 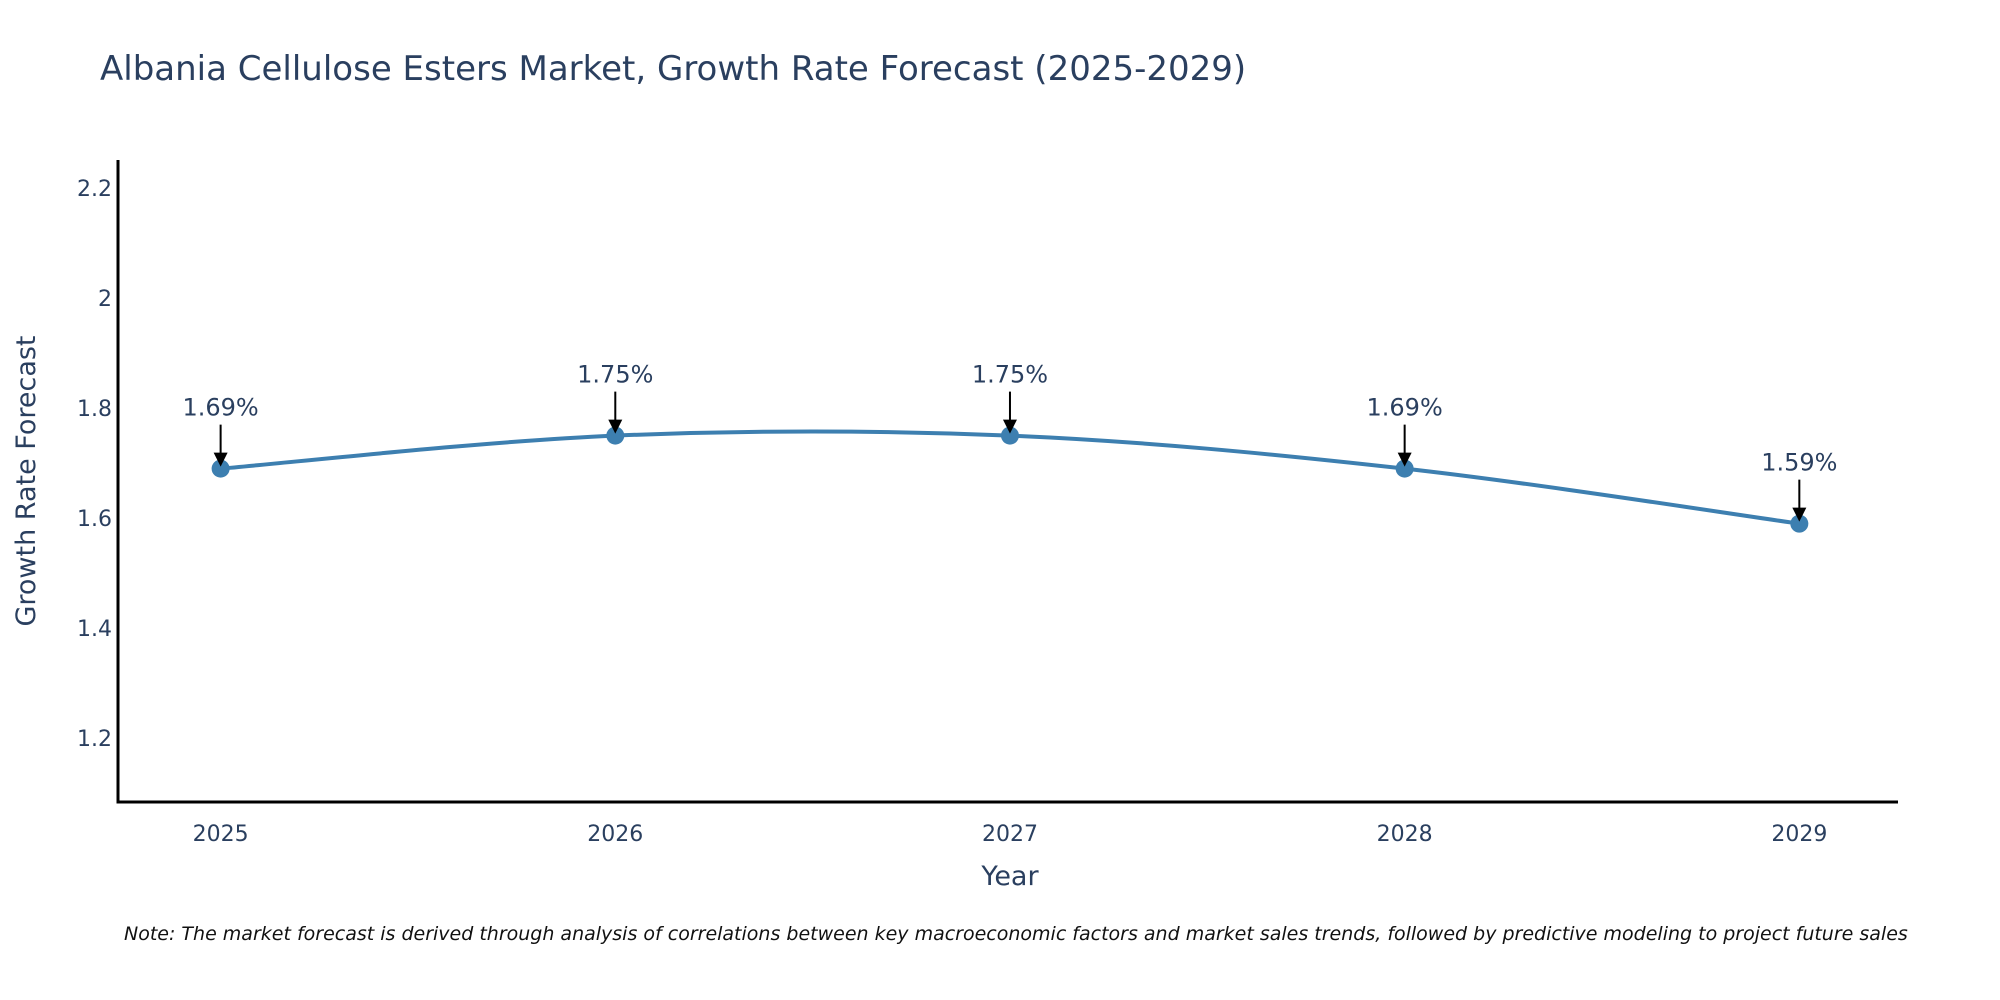 I want to click on series-growth-rate, so click(x=1010, y=479).